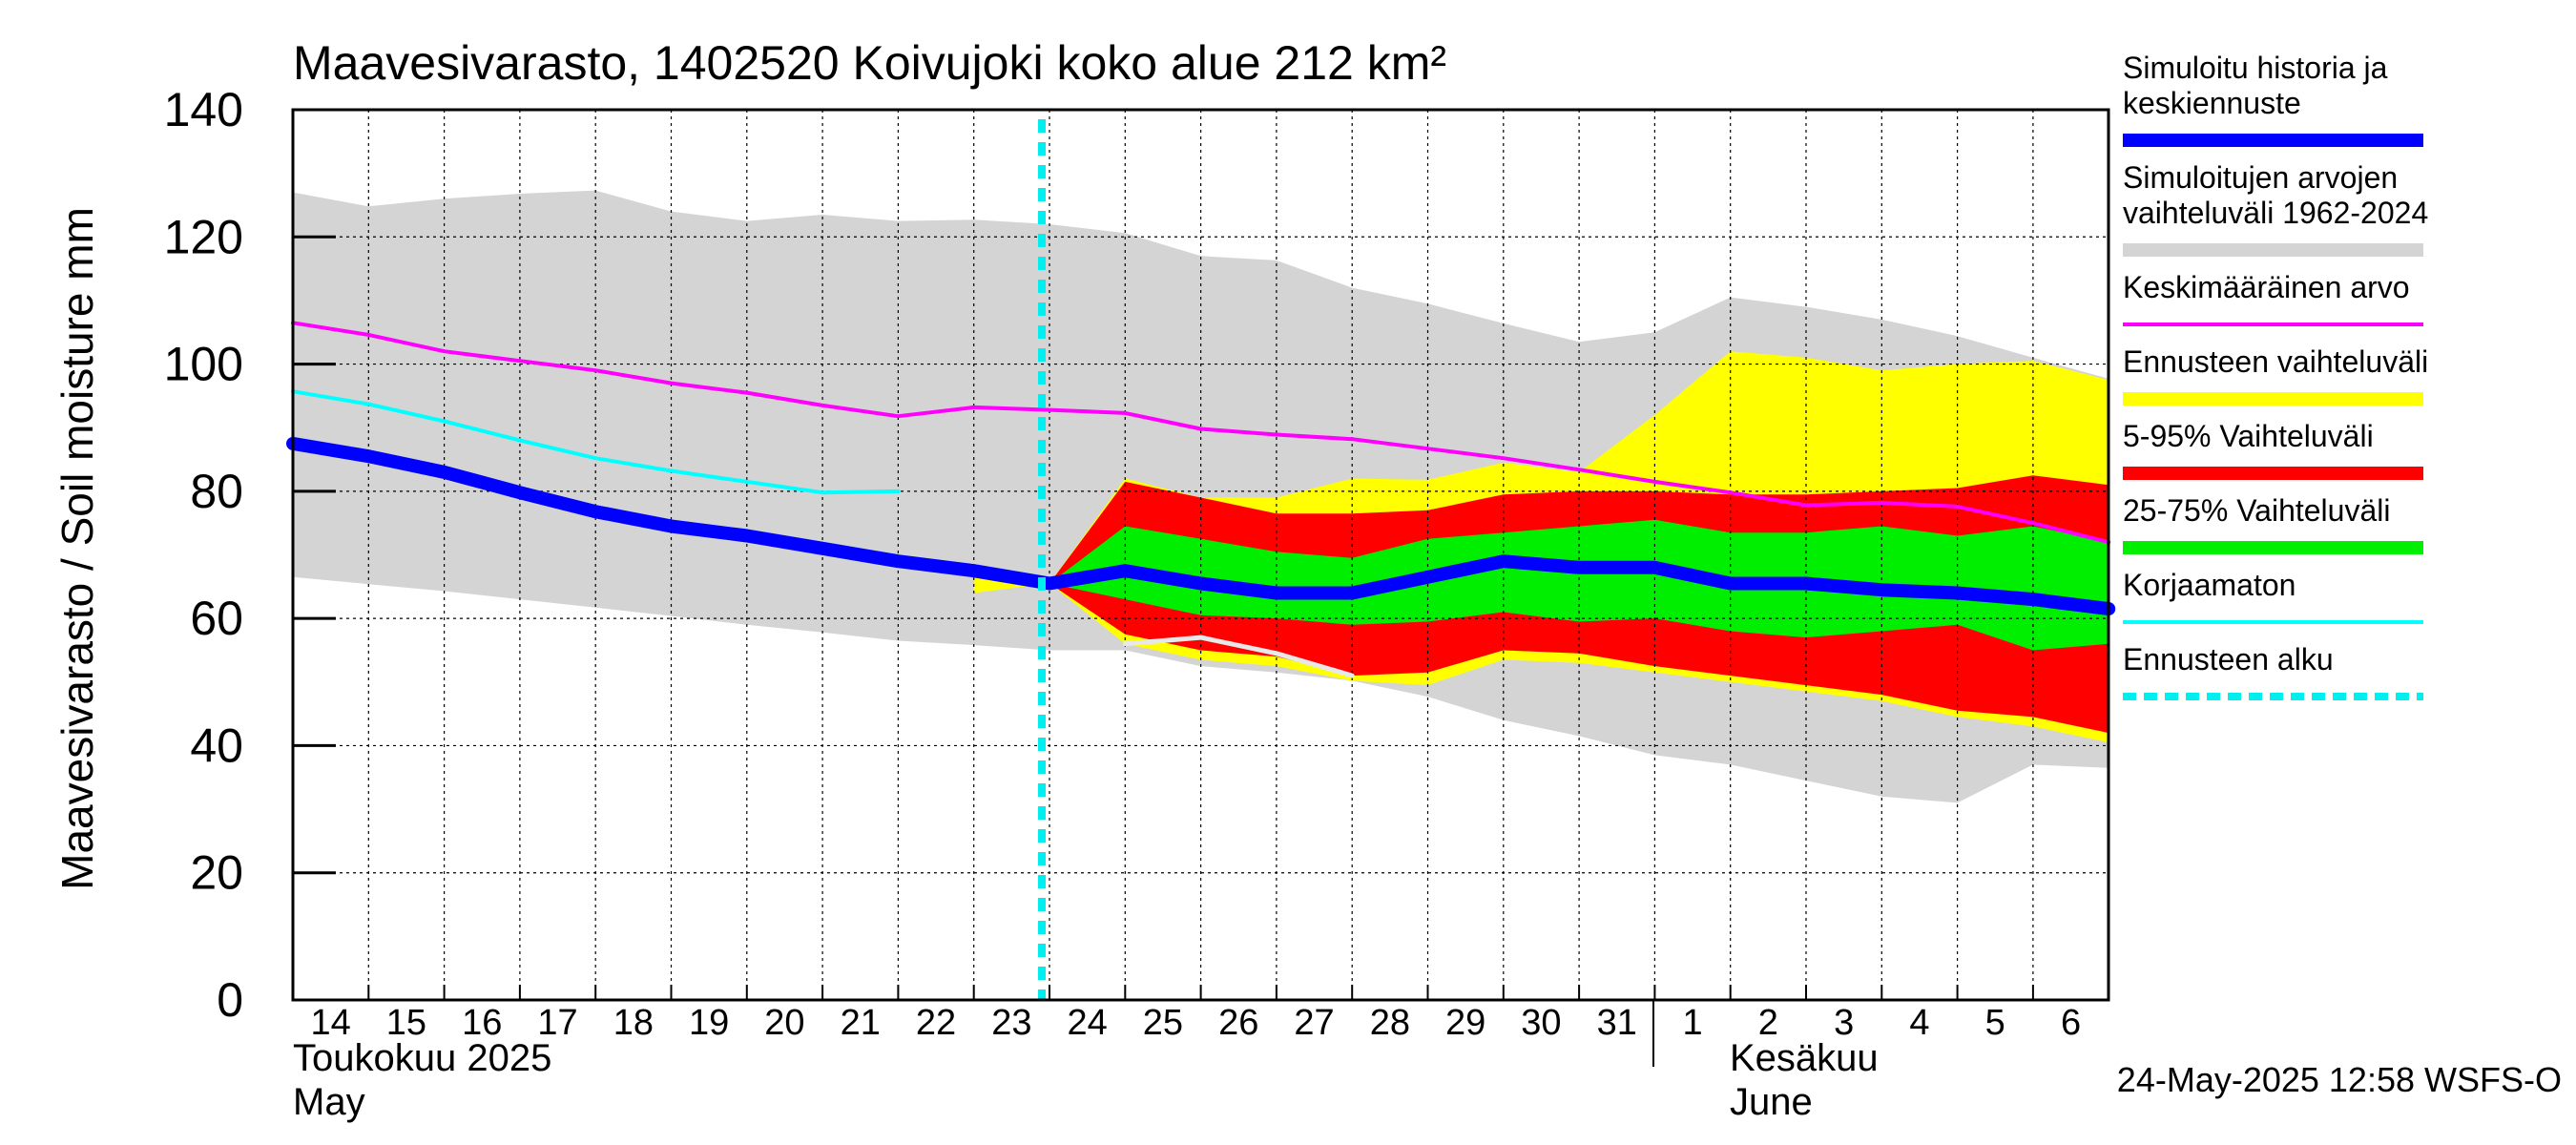 This screenshot has width=2576, height=1145. I want to click on y-tick-label: 120, so click(203, 237).